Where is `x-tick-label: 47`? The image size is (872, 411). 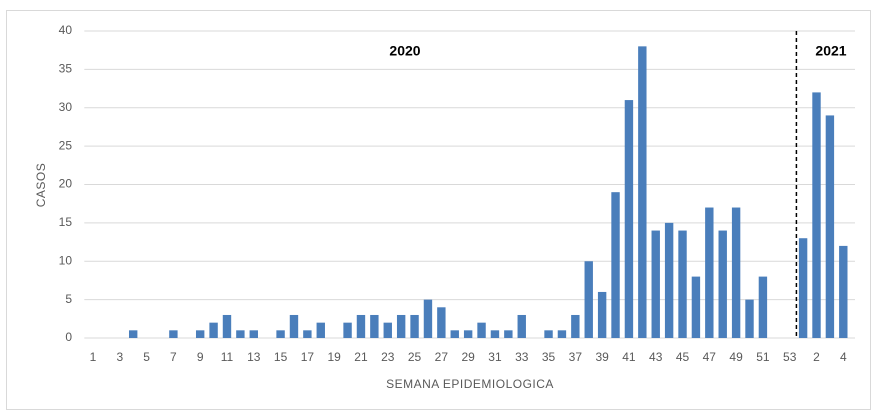 x-tick-label: 47 is located at coordinates (710, 357).